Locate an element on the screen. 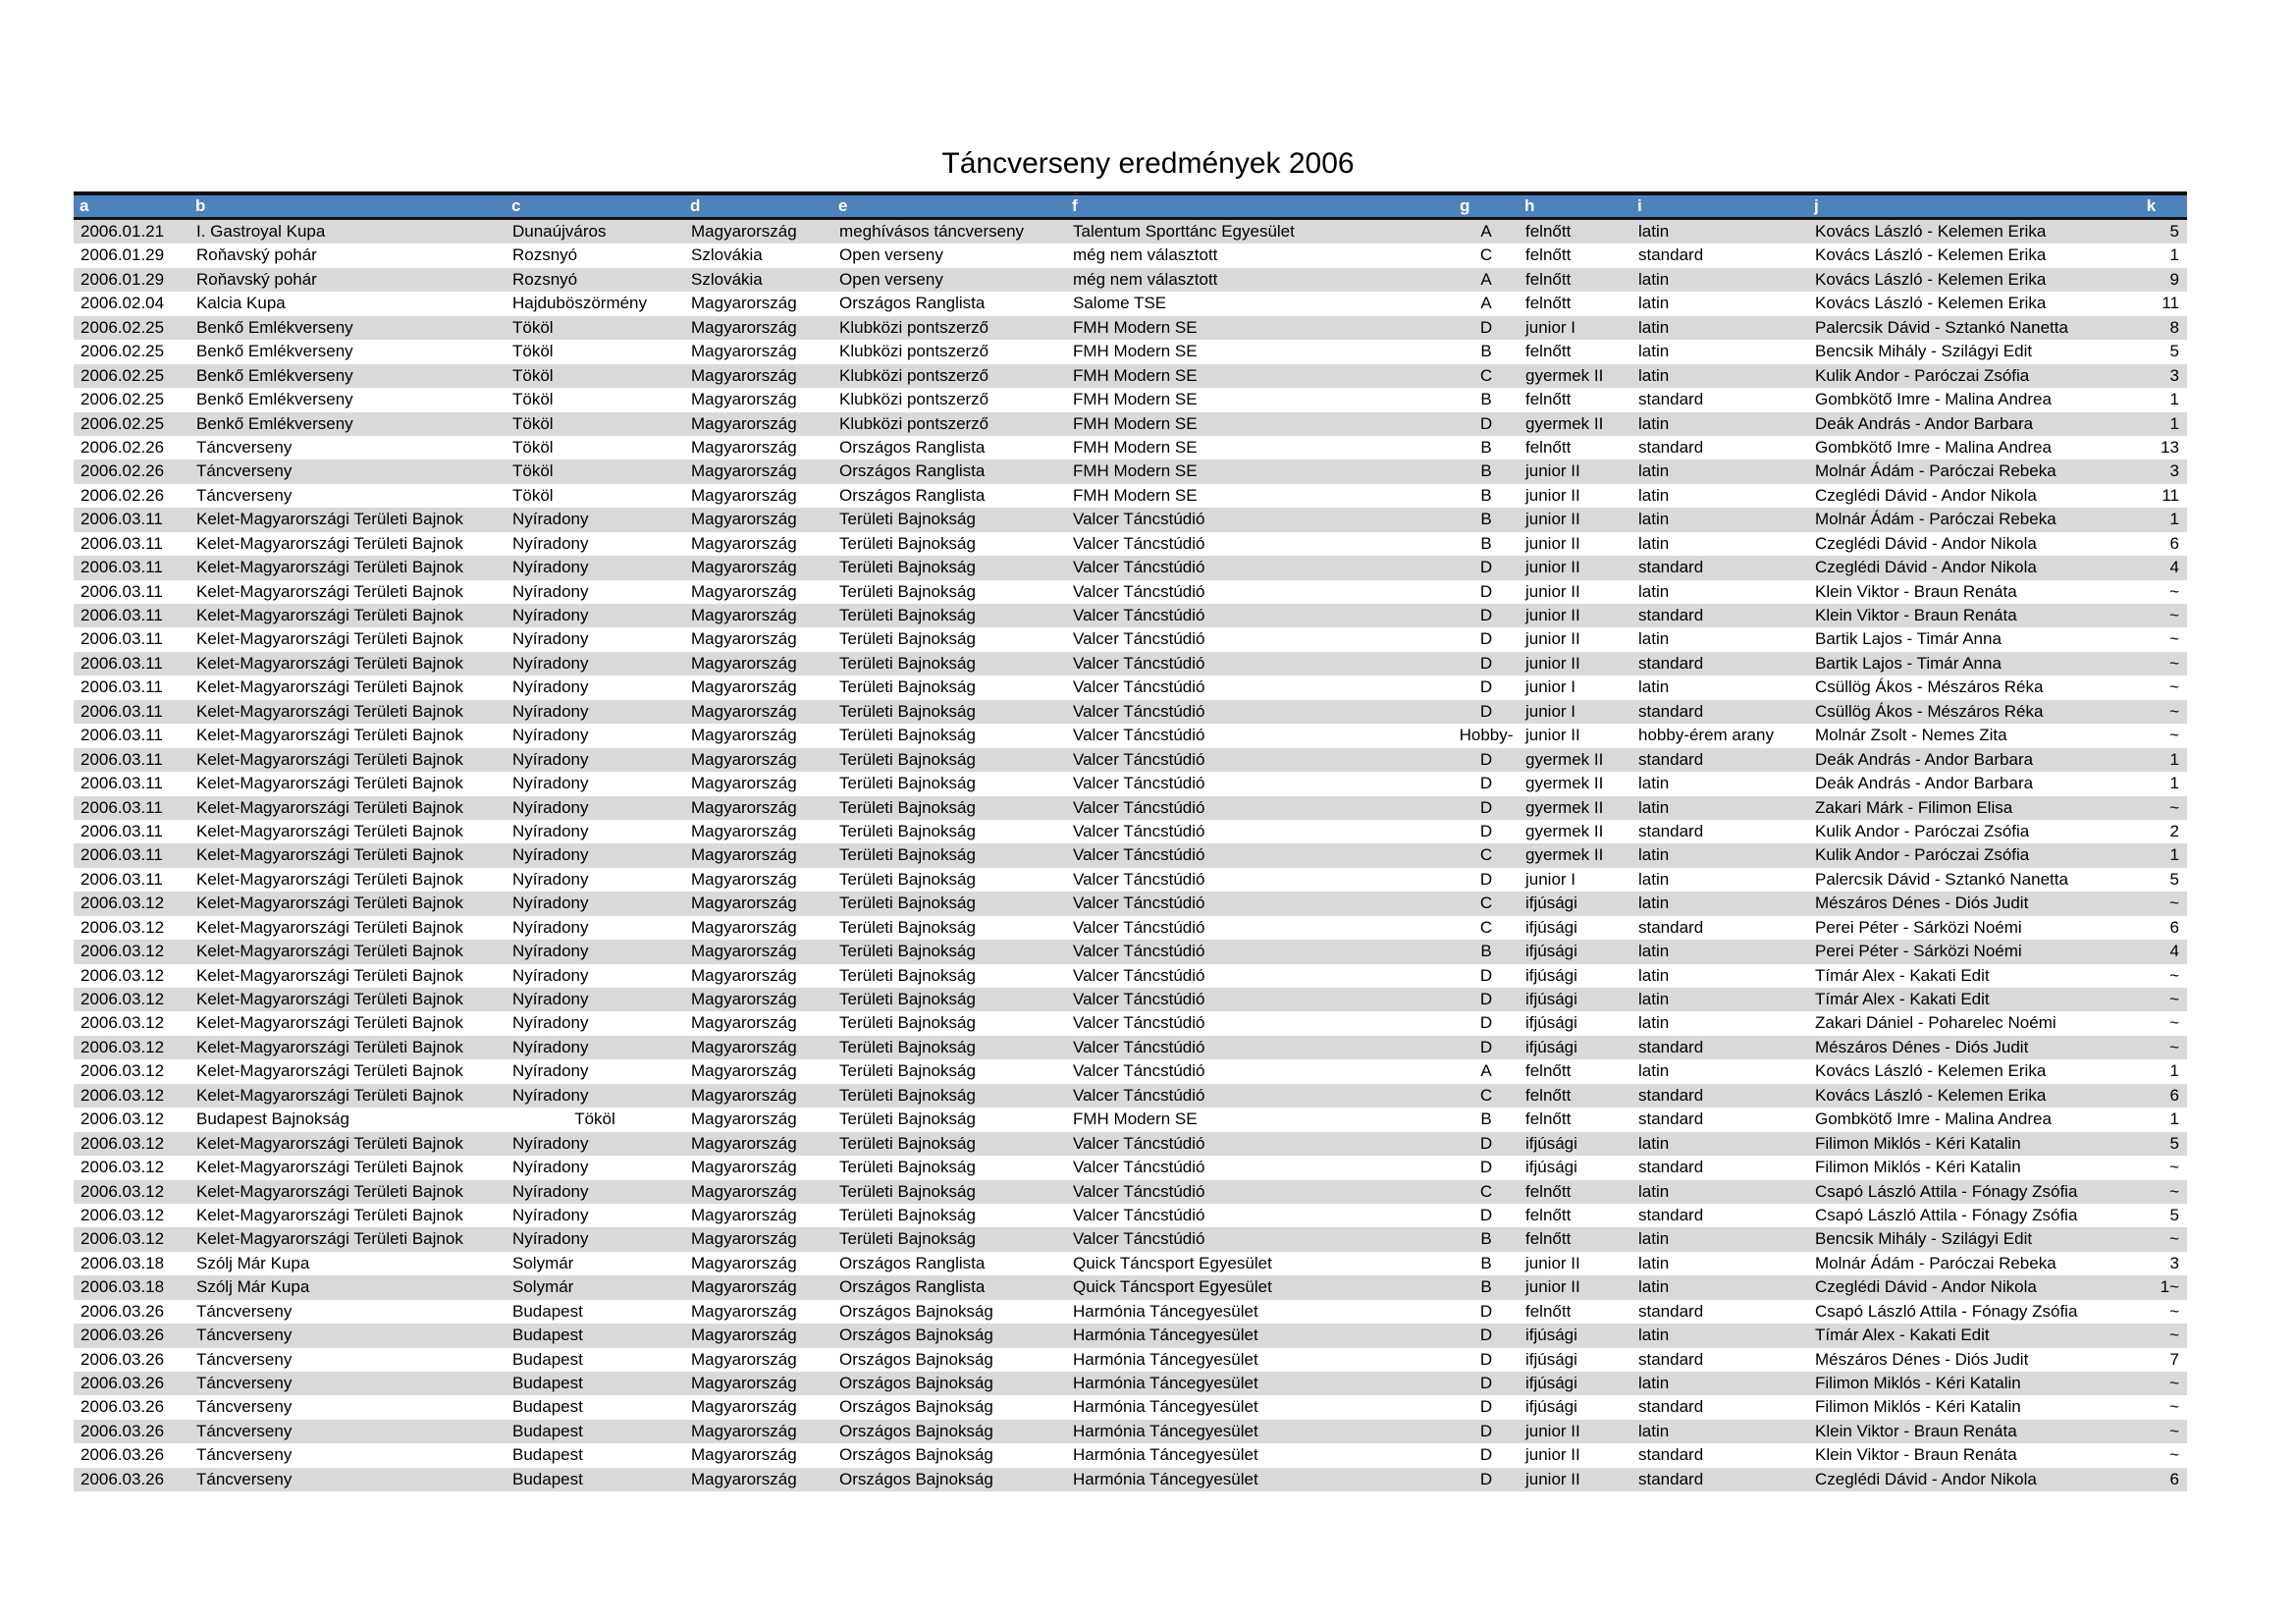  table-cell: Kulik Andor - Paróczai Zsófia is located at coordinates (1922, 855).